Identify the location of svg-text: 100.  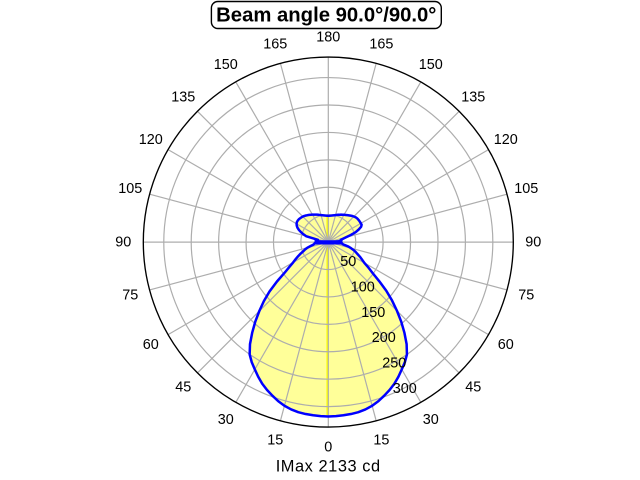
(363, 288).